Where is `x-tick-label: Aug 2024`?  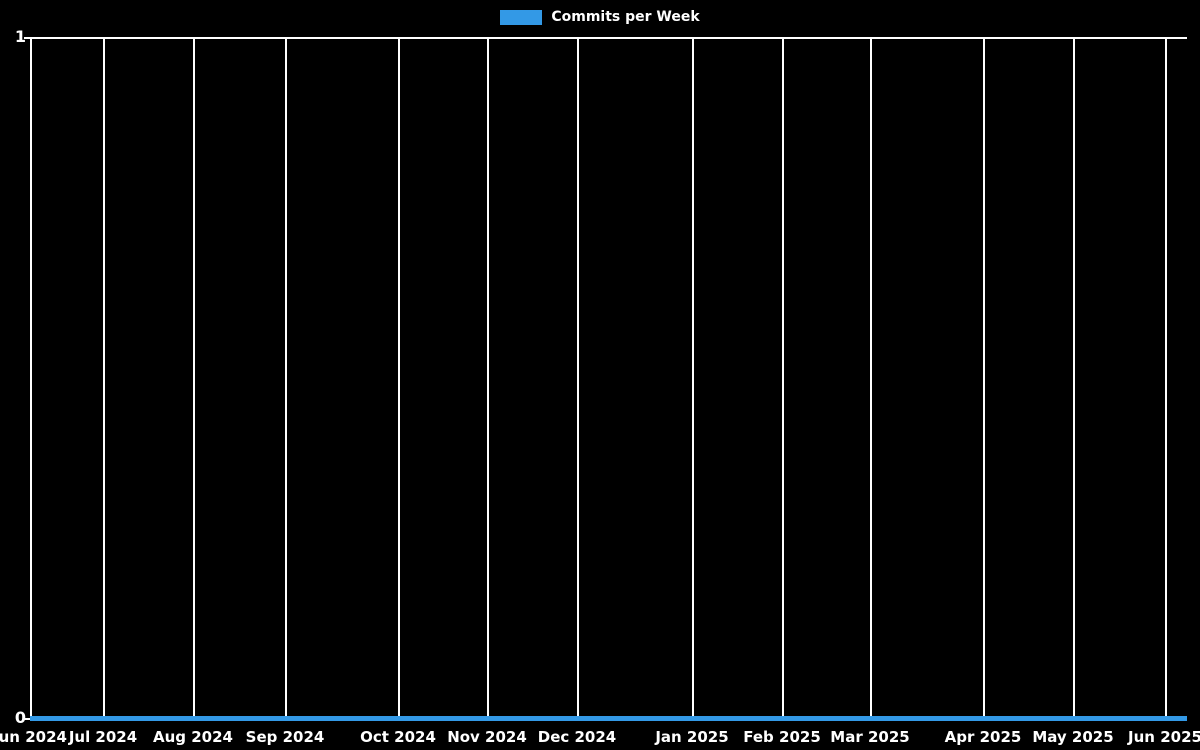
x-tick-label: Aug 2024 is located at coordinates (193, 737).